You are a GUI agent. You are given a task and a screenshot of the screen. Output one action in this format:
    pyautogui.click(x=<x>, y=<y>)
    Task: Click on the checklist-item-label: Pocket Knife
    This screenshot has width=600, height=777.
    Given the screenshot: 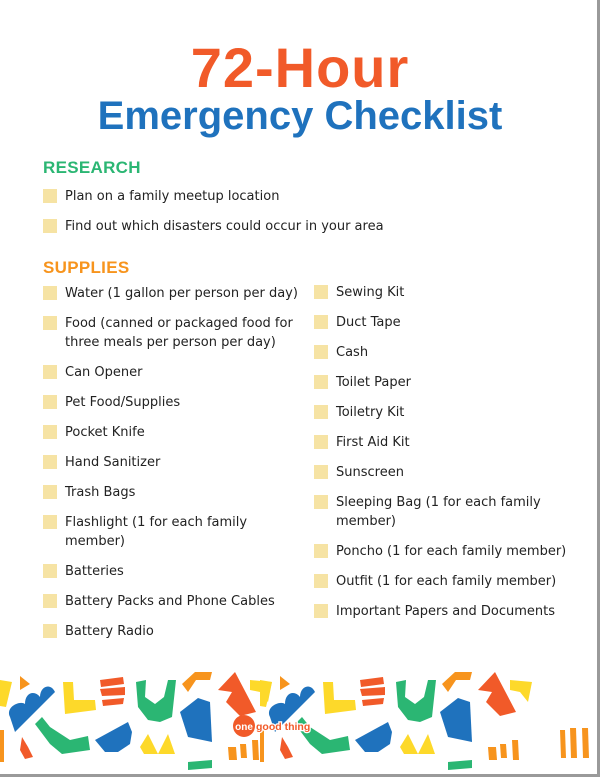 What is the action you would take?
    pyautogui.click(x=105, y=432)
    